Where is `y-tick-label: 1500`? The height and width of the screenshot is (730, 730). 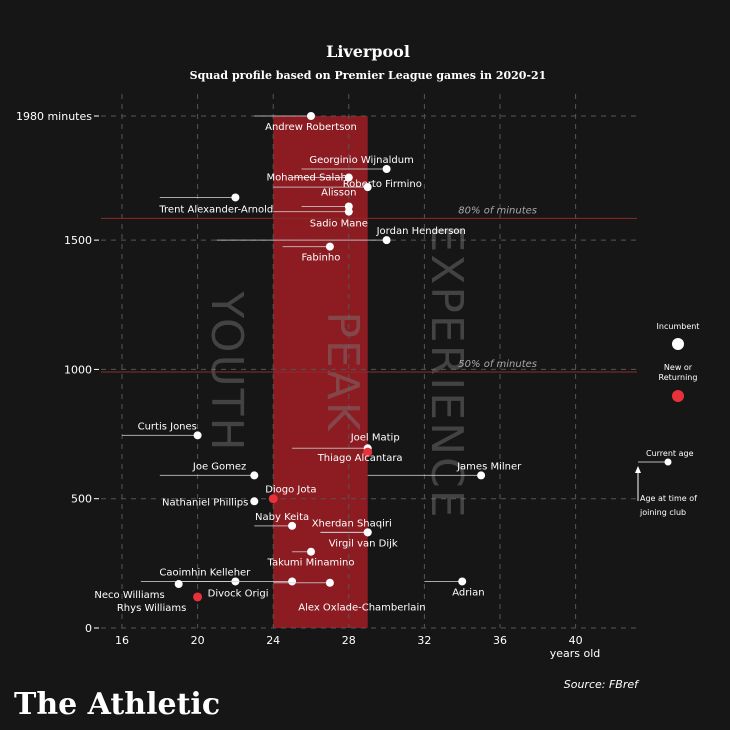
y-tick-label: 1500 is located at coordinates (78, 240).